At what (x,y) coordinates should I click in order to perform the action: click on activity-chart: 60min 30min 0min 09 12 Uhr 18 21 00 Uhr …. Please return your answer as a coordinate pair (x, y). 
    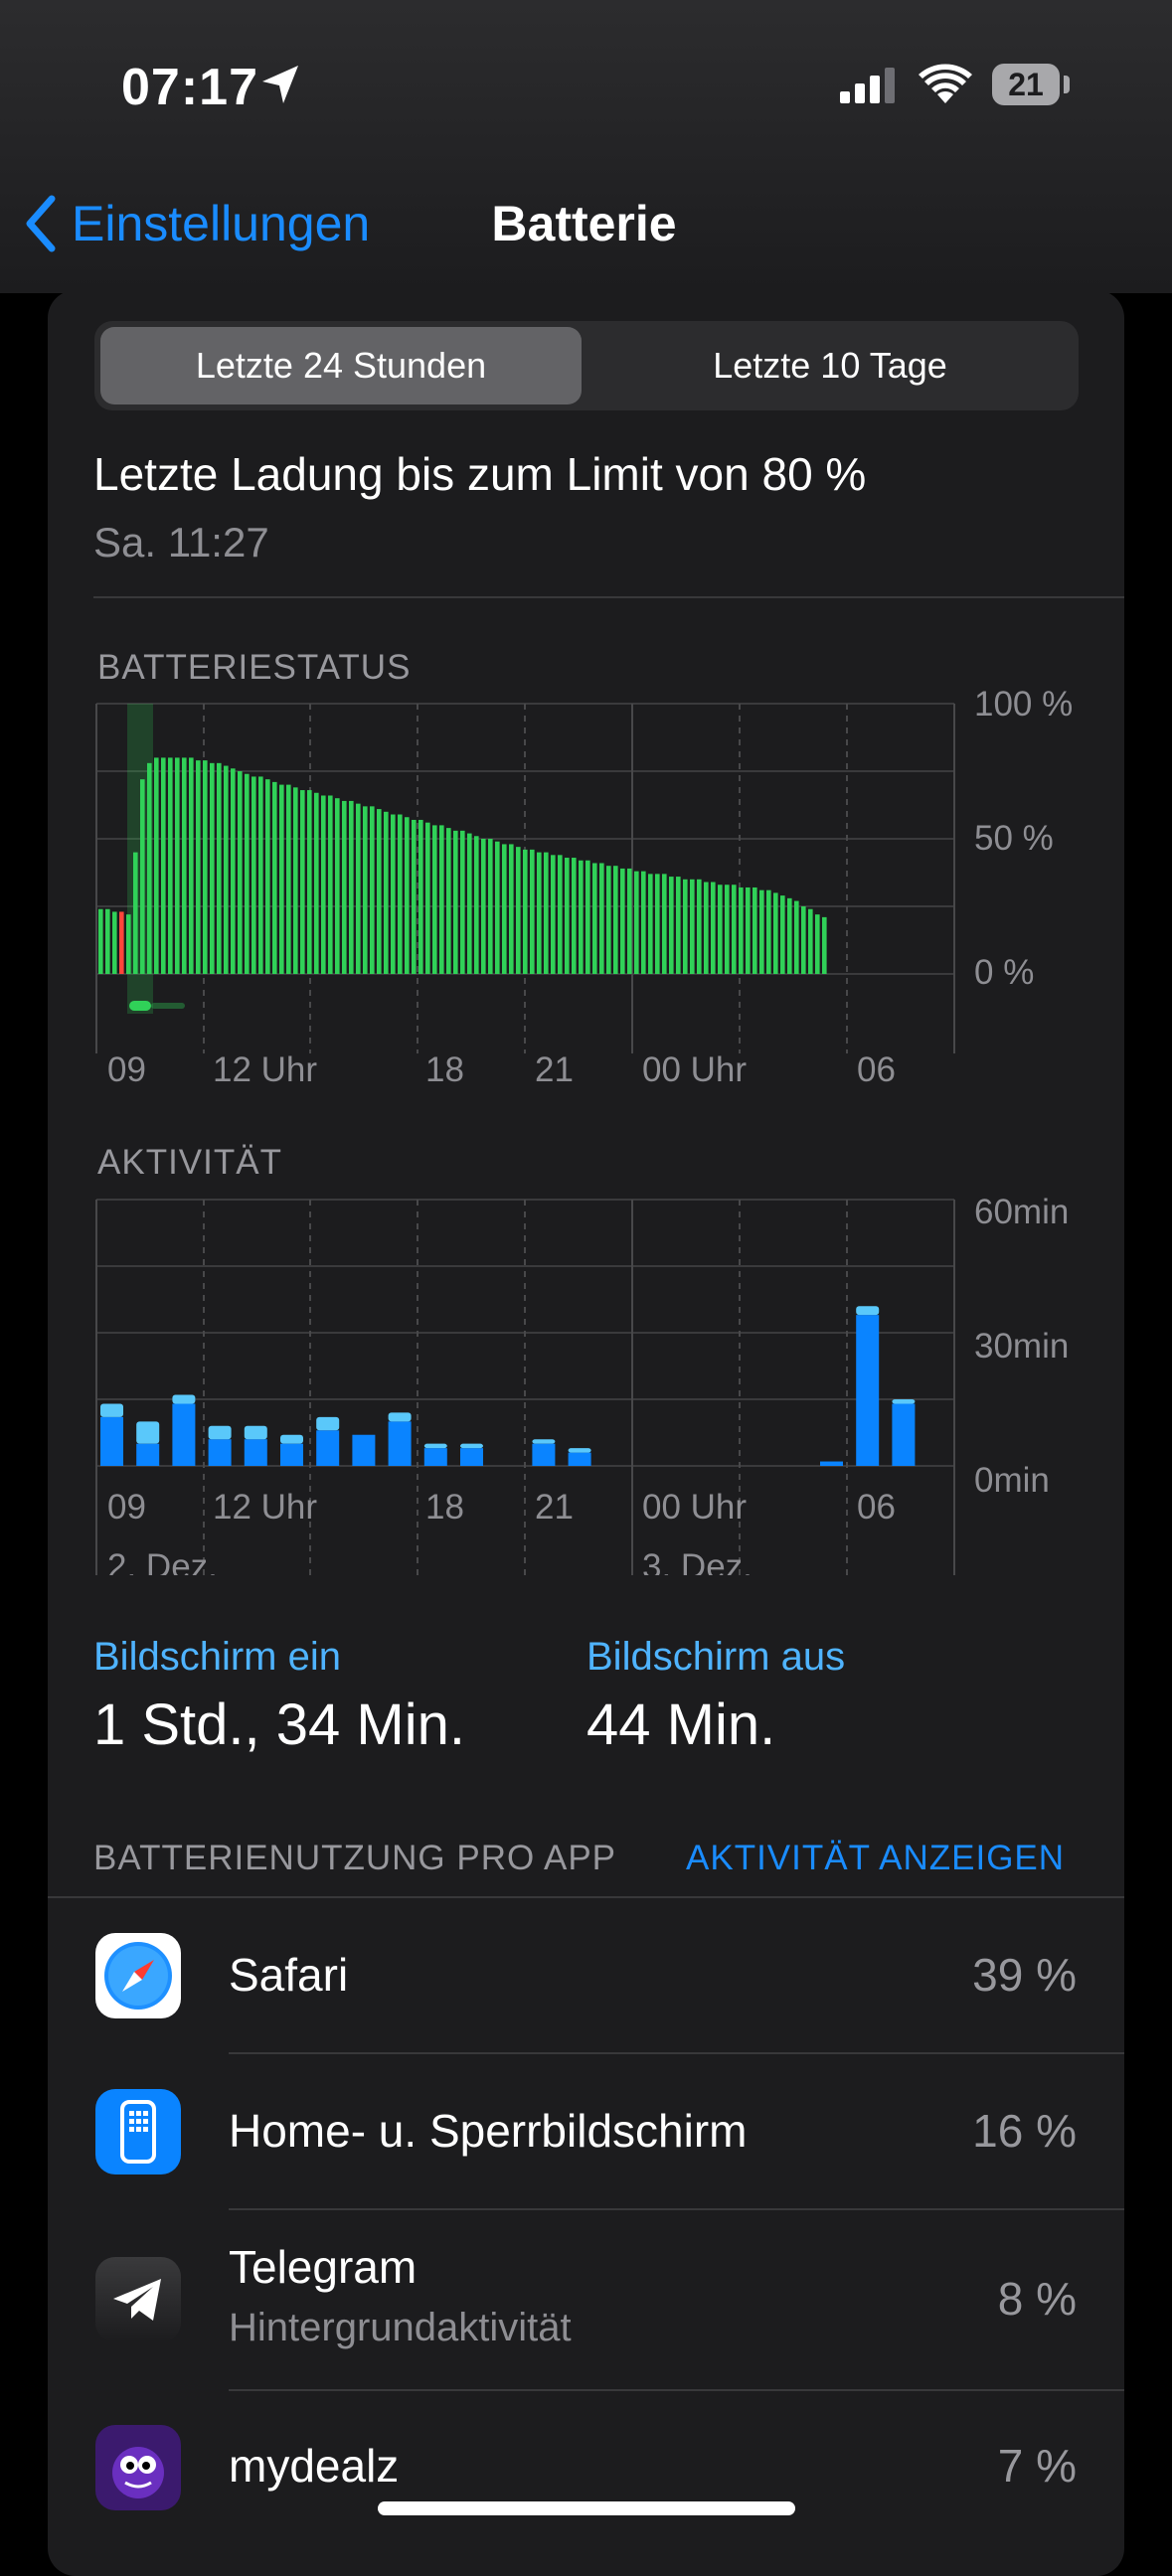
    Looking at the image, I should click on (582, 1384).